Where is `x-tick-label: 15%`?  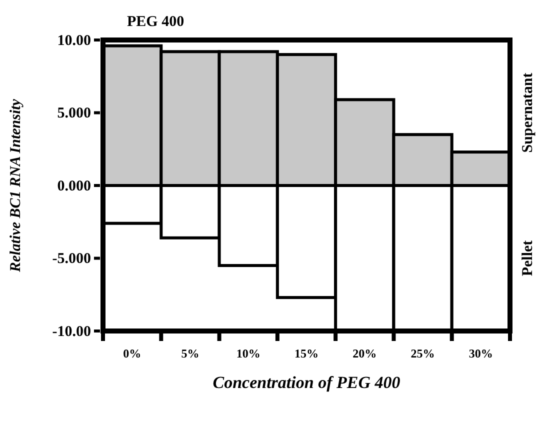 x-tick-label: 15% is located at coordinates (306, 353).